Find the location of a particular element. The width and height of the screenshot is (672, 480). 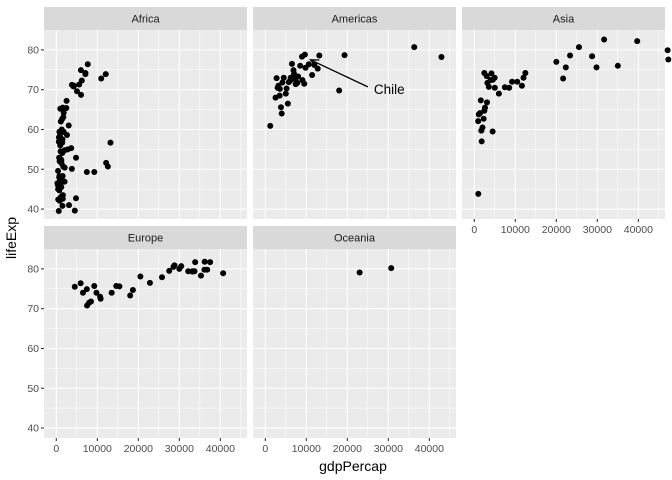

strip-africa is located at coordinates (145, 18).